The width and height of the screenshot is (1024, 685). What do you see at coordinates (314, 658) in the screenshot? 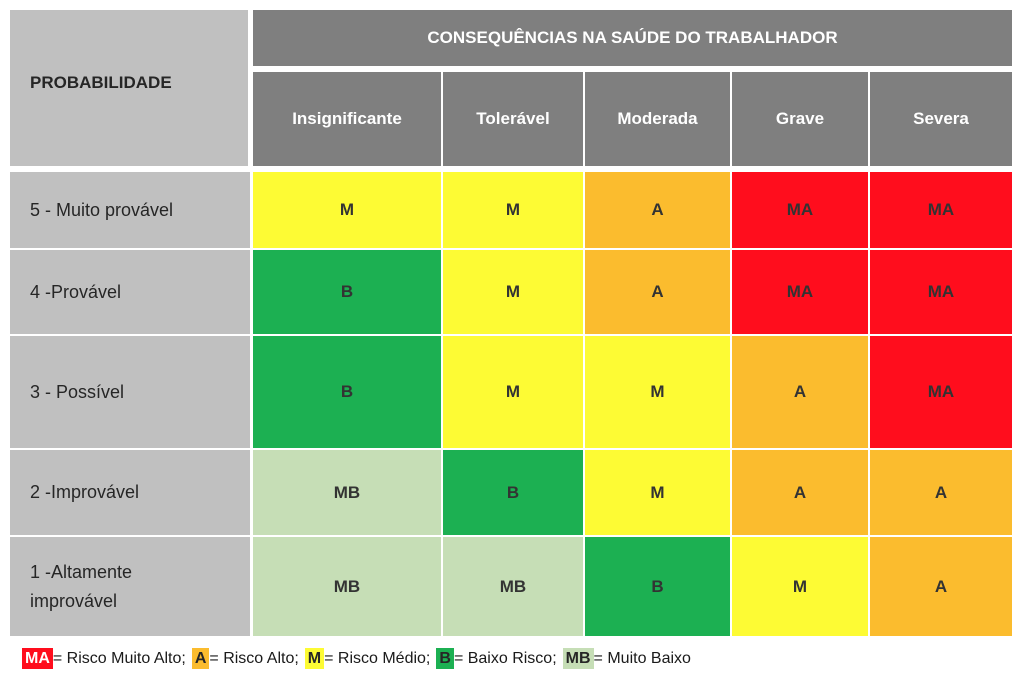
I see `legend-chip: M` at bounding box center [314, 658].